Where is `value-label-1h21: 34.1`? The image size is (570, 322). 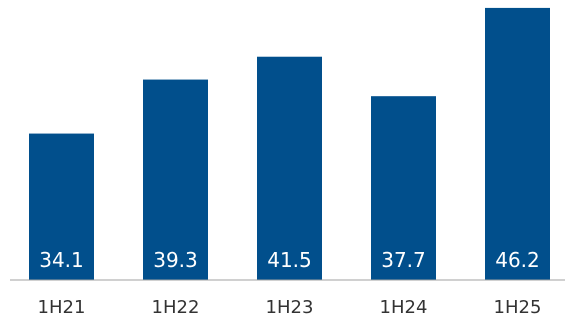
value-label-1h21: 34.1 is located at coordinates (61, 260).